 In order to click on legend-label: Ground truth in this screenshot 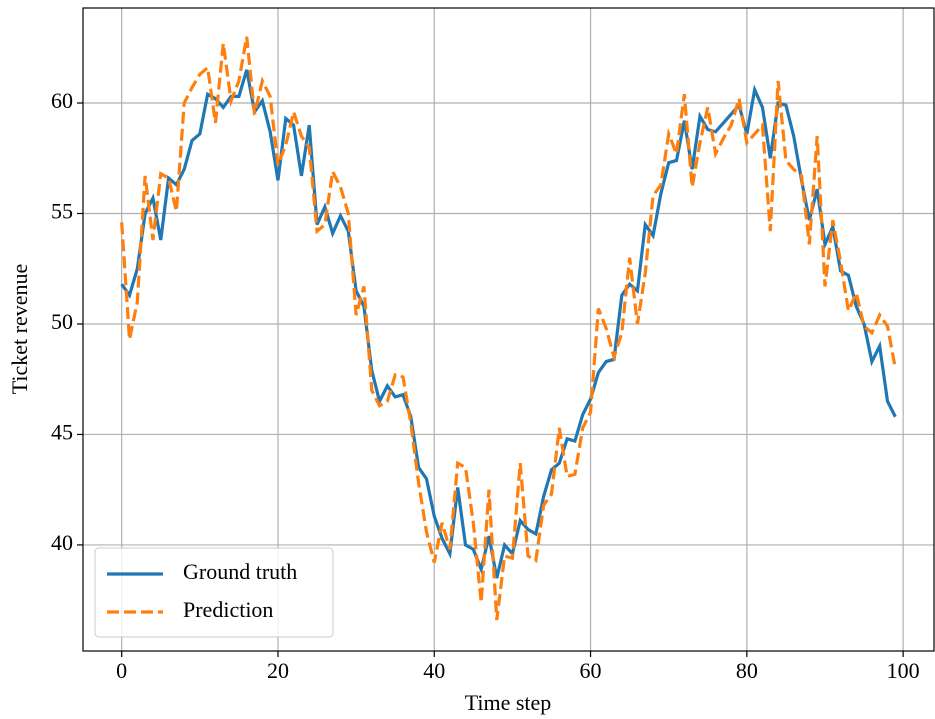, I will do `click(240, 571)`.